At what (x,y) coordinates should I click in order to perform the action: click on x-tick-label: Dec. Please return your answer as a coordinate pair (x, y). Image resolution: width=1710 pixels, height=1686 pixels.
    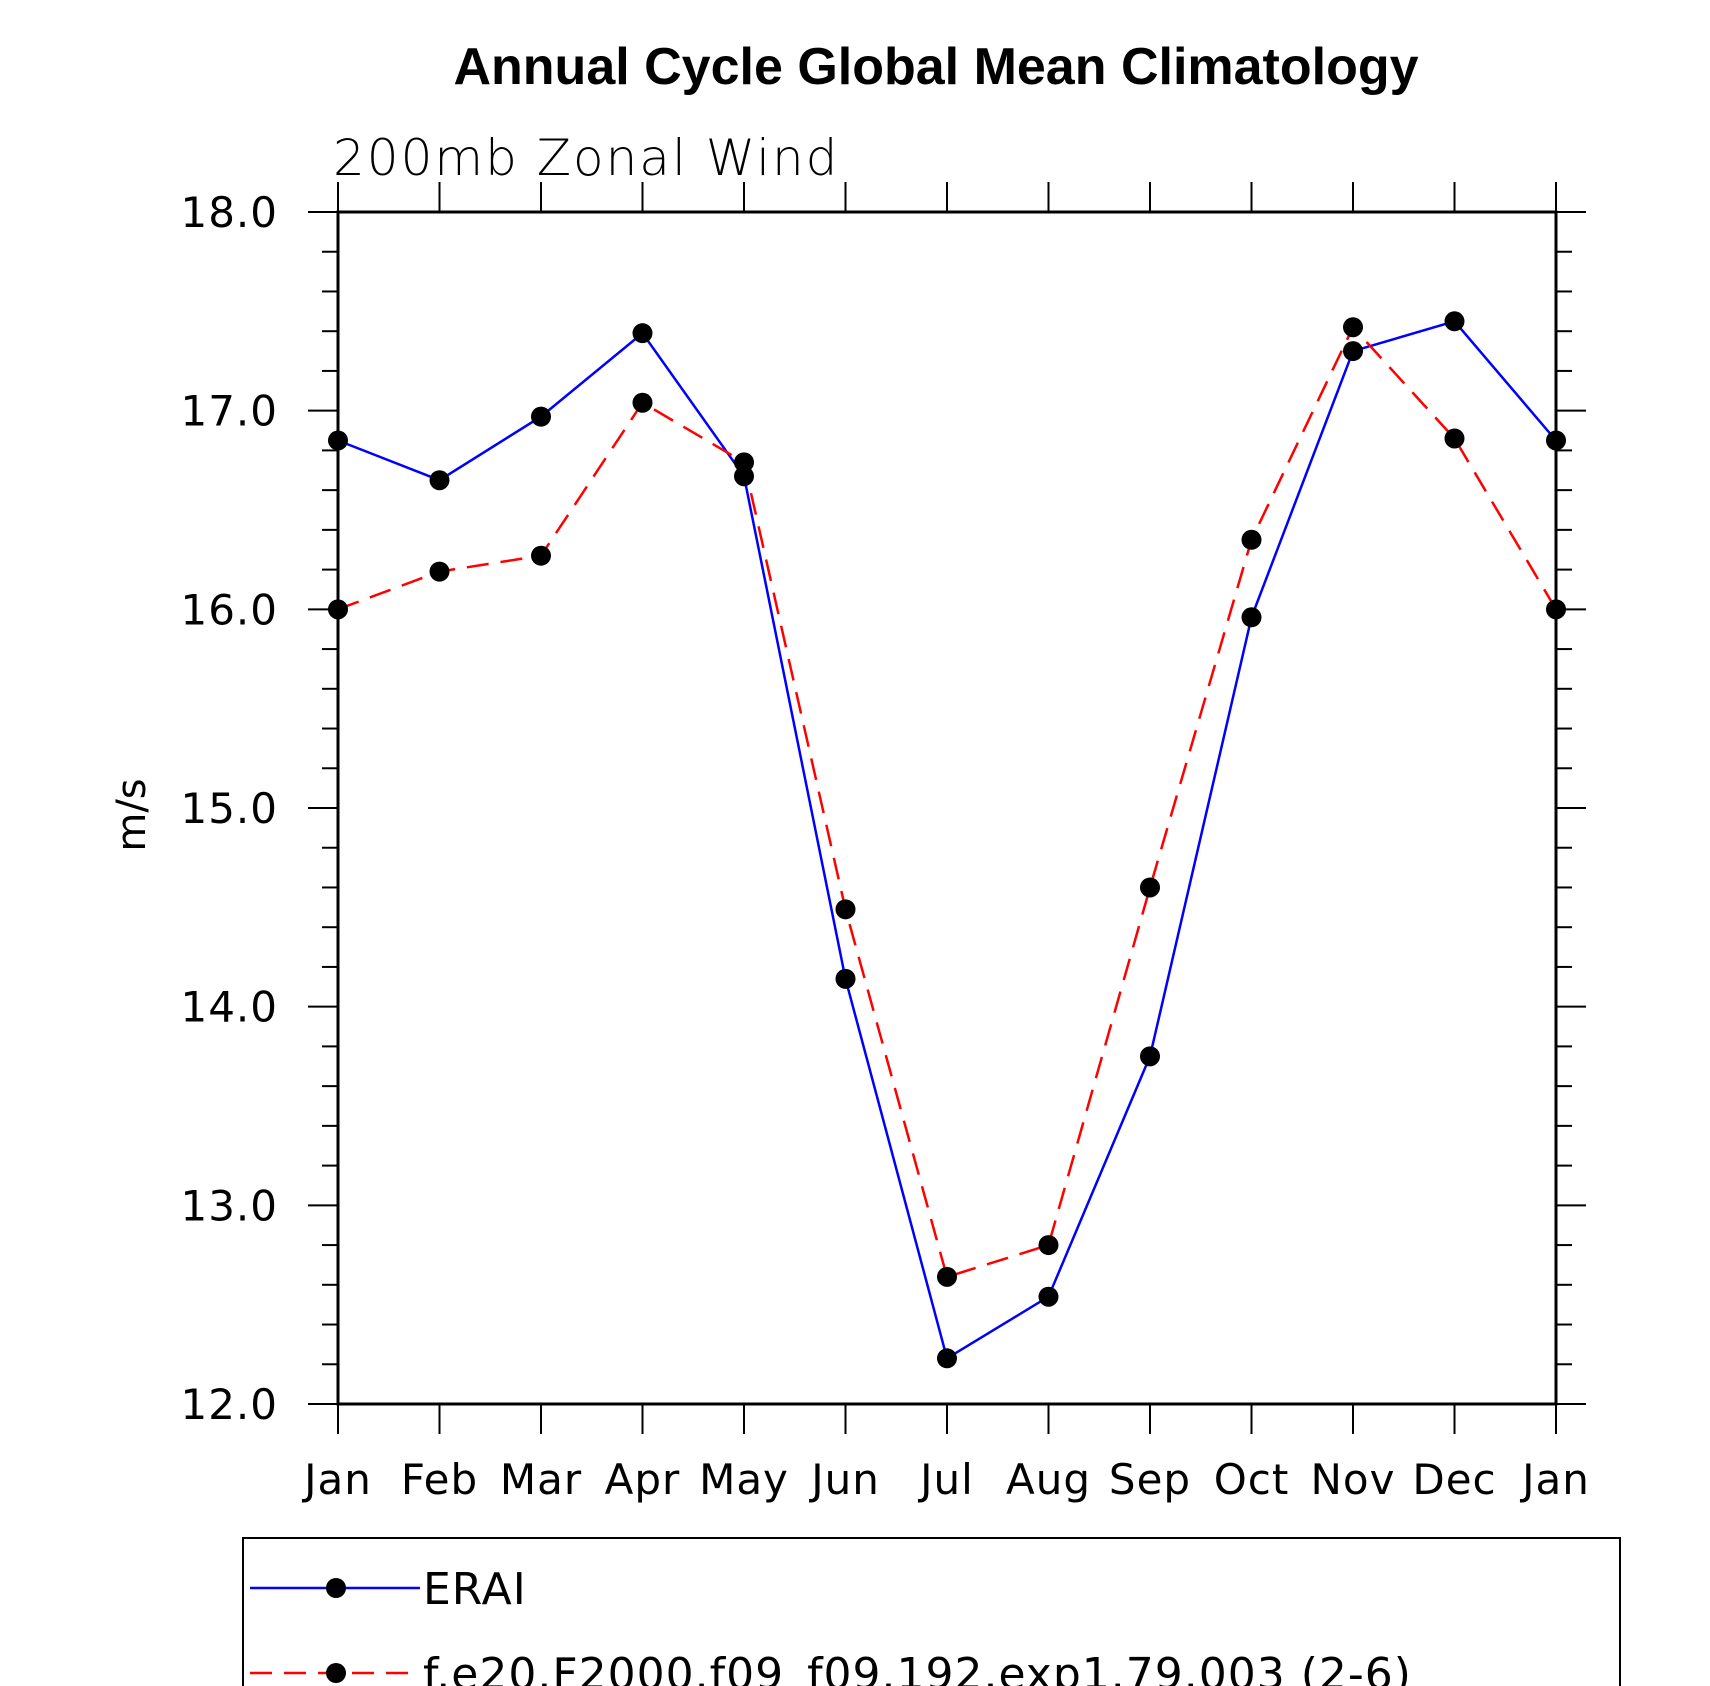
    Looking at the image, I should click on (1454, 1479).